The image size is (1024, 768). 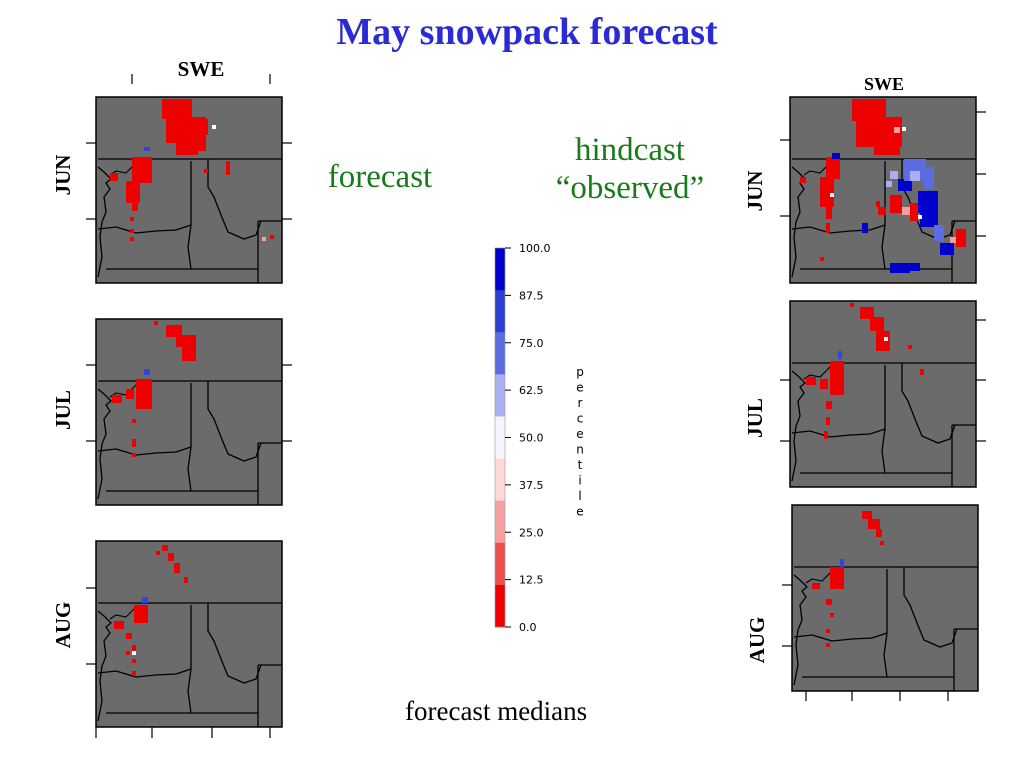 What do you see at coordinates (531, 343) in the screenshot?
I see `colorbar-tick-label: 75.0` at bounding box center [531, 343].